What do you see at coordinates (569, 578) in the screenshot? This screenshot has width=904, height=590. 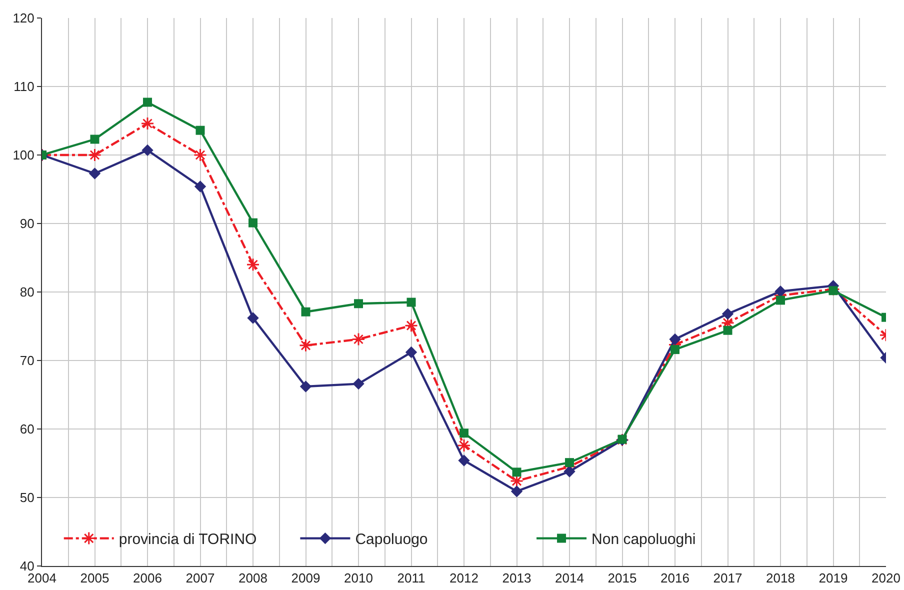 I see `x-tick-label: 2014` at bounding box center [569, 578].